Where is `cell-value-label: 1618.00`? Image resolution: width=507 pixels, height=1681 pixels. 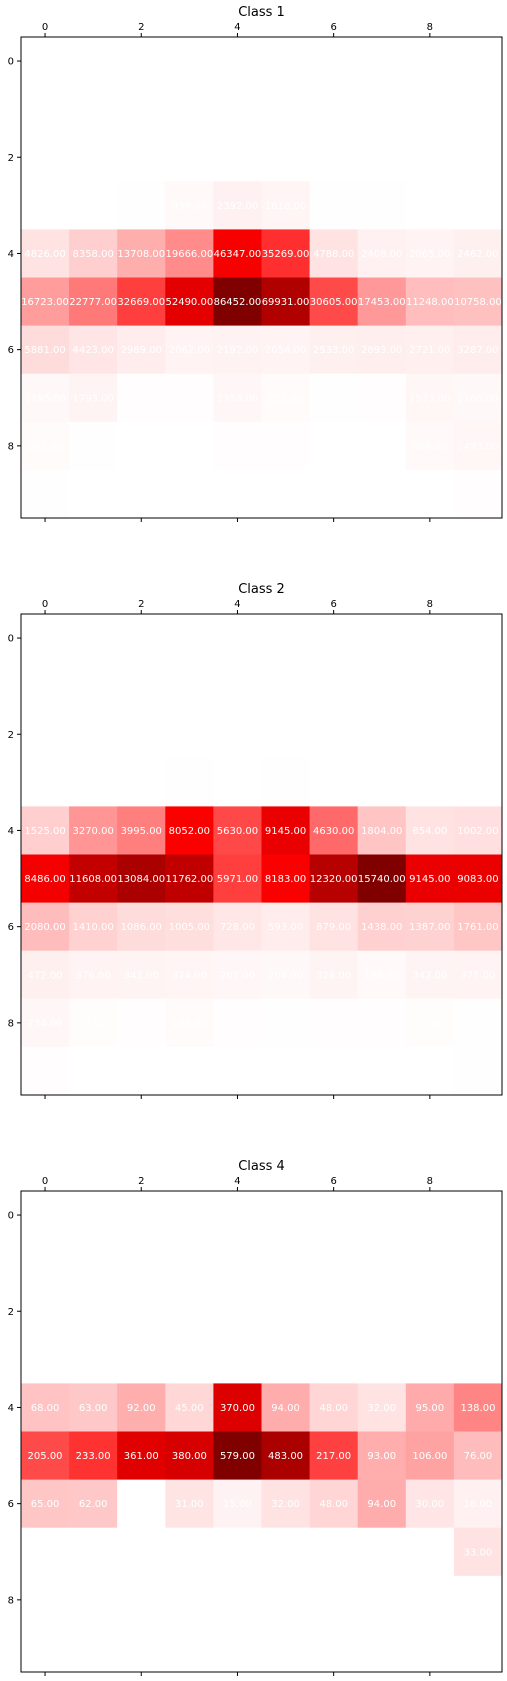
cell-value-label: 1618.00 is located at coordinates (285, 206).